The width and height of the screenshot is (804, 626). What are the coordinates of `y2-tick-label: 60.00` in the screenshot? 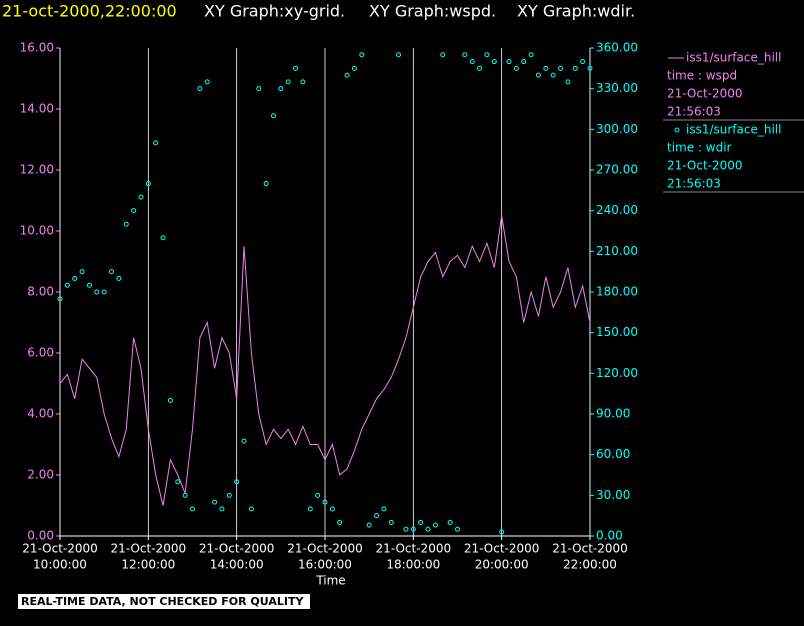 It's located at (613, 454).